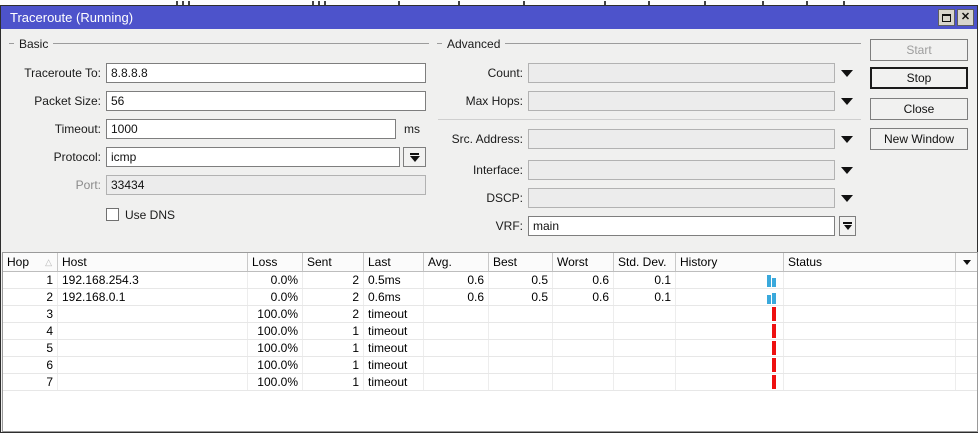 Image resolution: width=980 pixels, height=433 pixels. I want to click on src-address-dropdown-arrow-icon, so click(847, 139).